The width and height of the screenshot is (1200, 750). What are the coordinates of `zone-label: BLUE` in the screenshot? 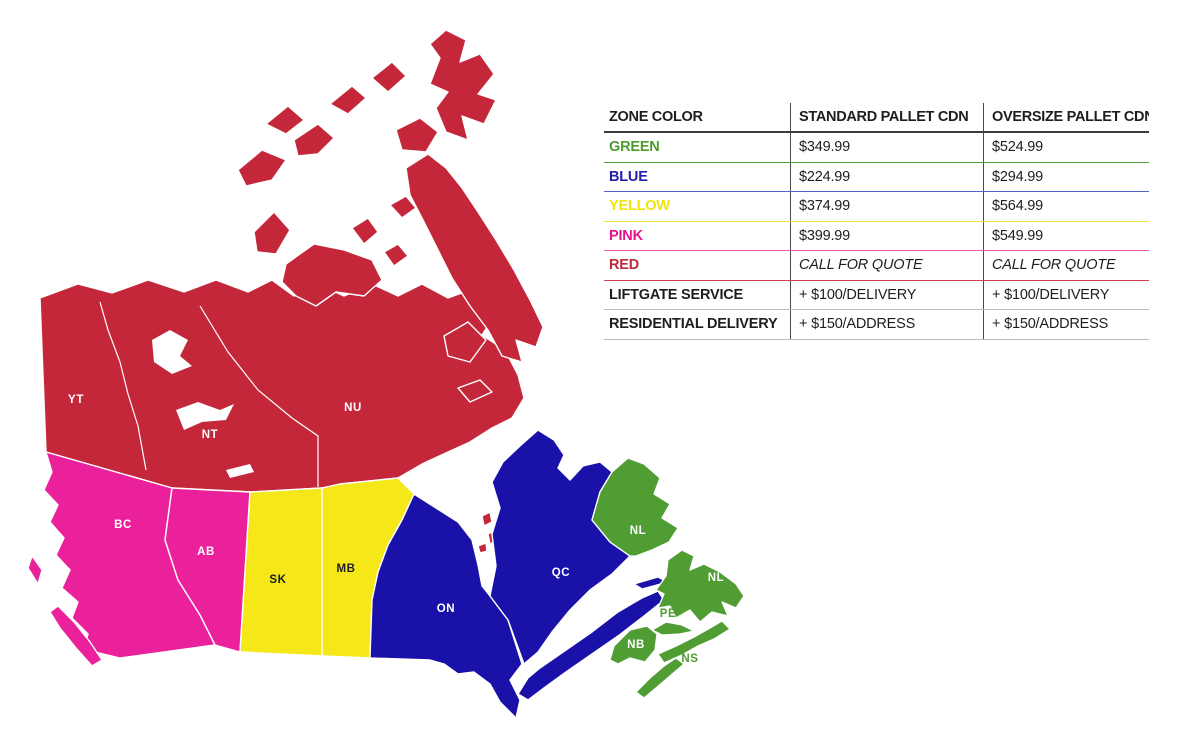 It's located at (628, 176).